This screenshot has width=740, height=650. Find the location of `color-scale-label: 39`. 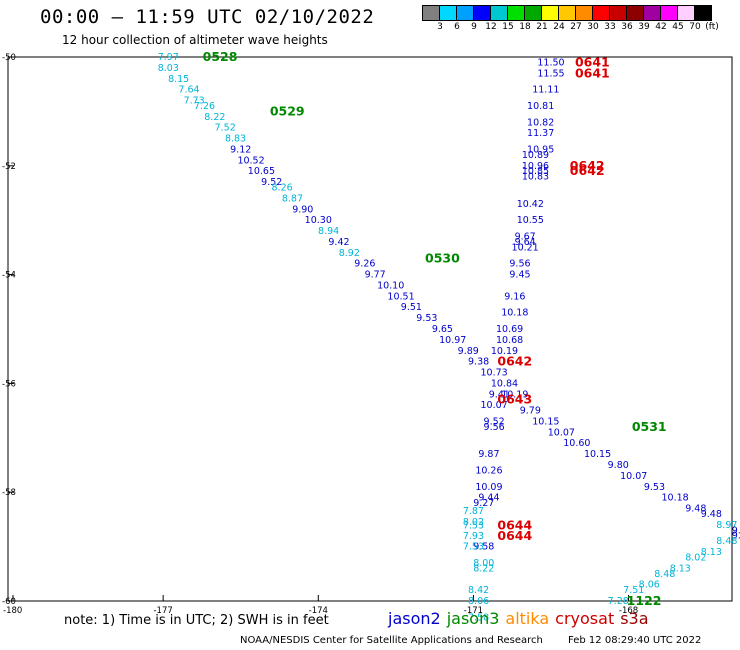

color-scale-label: 39 is located at coordinates (644, 27).